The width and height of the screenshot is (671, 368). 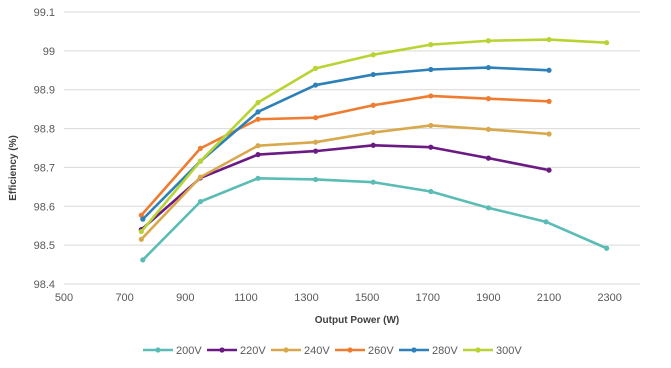 What do you see at coordinates (172, 351) in the screenshot?
I see `legend-item: 200V` at bounding box center [172, 351].